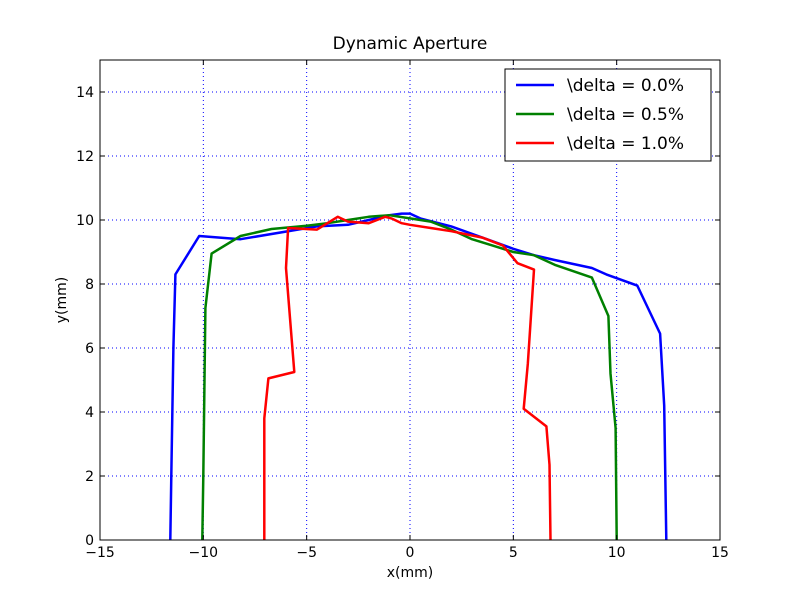 The height and width of the screenshot is (604, 800). I want to click on x-tick-label: 10, so click(617, 553).